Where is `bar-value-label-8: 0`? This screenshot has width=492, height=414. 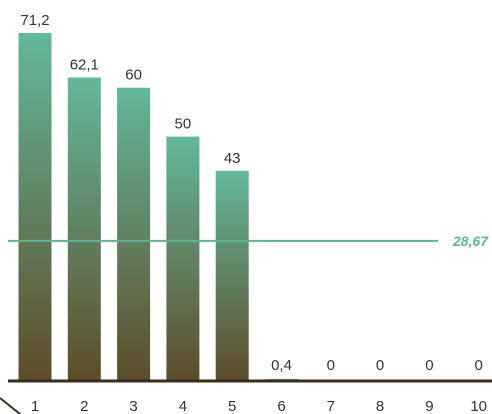
bar-value-label-8: 0 is located at coordinates (380, 365).